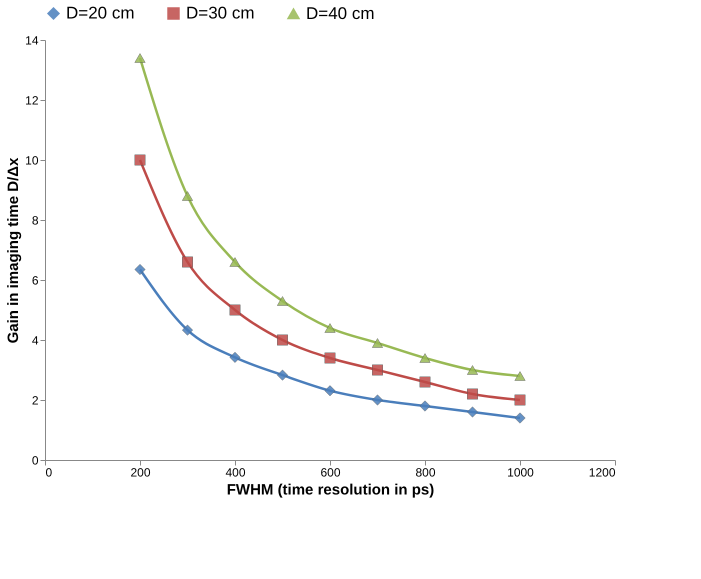 Image resolution: width=701 pixels, height=579 pixels. I want to click on legend-label: D=30 cm, so click(220, 13).